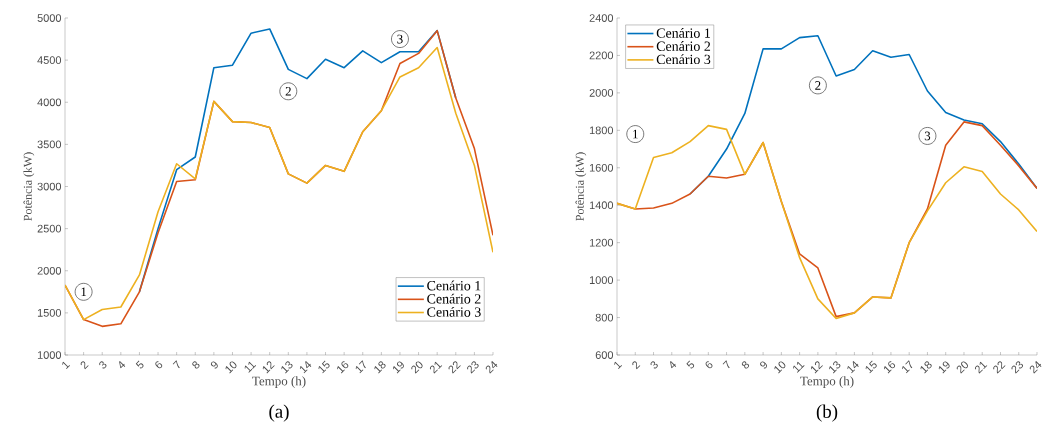  What do you see at coordinates (601, 205) in the screenshot?
I see `y-tick-label: 1400` at bounding box center [601, 205].